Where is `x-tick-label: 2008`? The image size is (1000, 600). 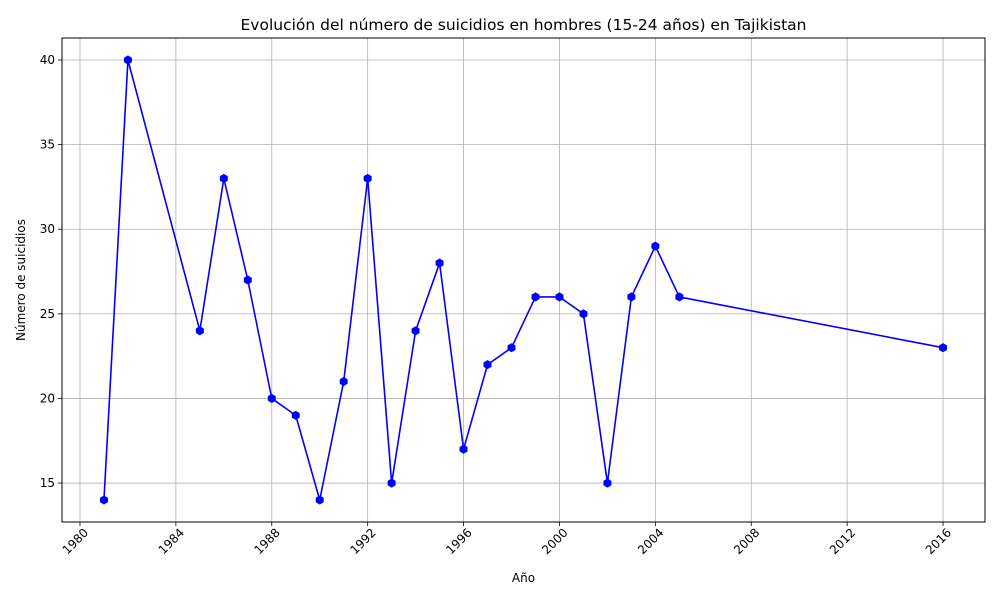 x-tick-label: 2008 is located at coordinates (746, 541).